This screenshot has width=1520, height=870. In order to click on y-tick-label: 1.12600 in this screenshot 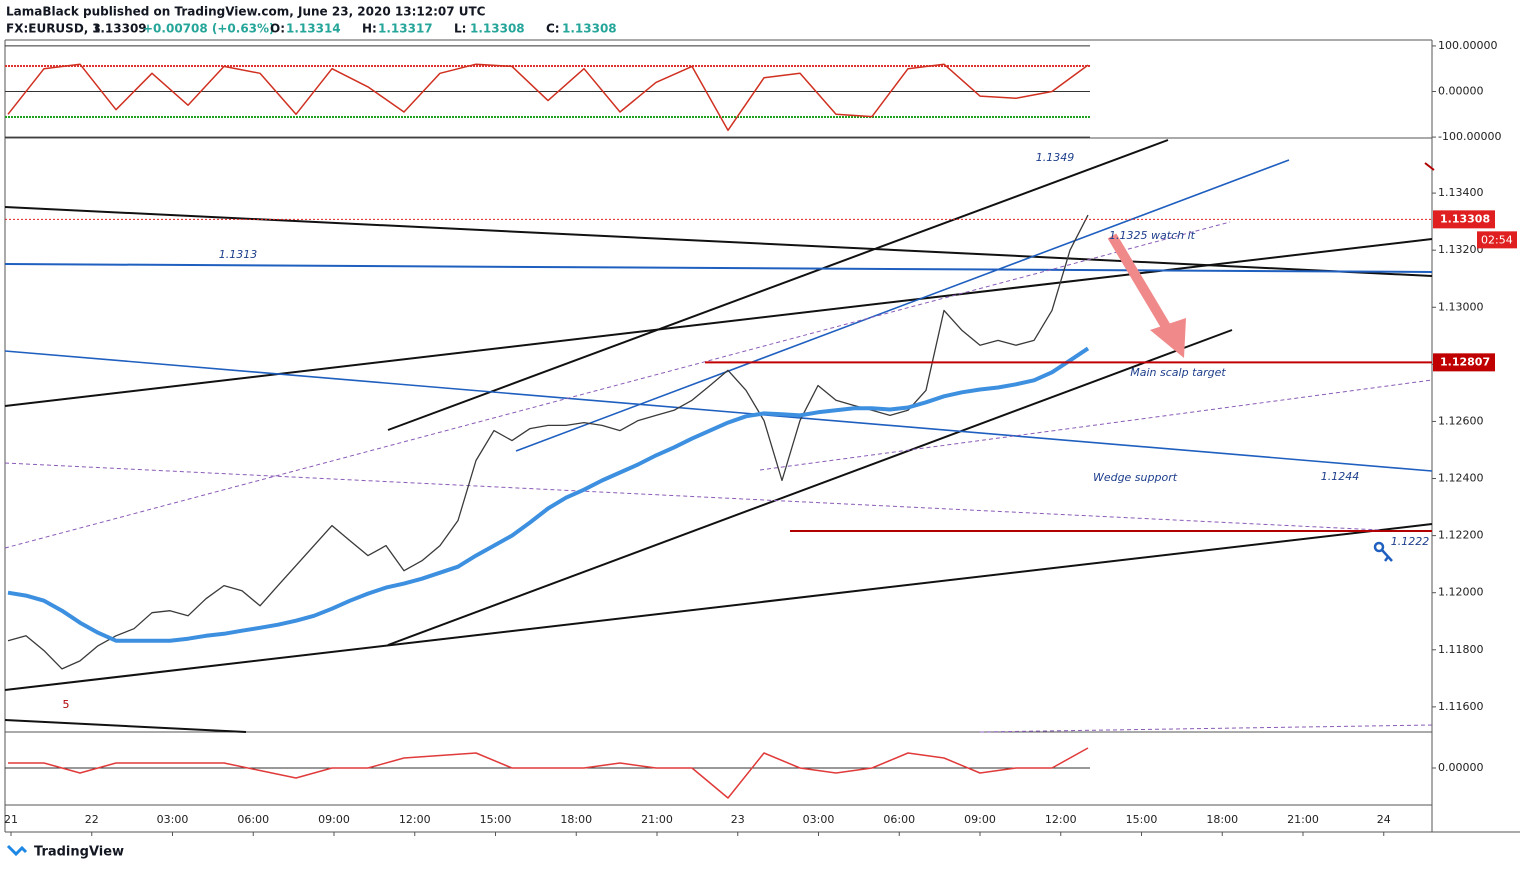, I will do `click(1461, 420)`.